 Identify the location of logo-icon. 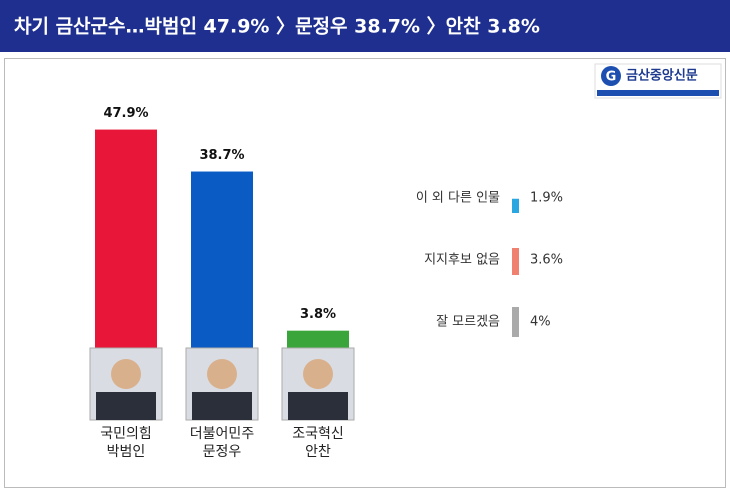
(611, 76).